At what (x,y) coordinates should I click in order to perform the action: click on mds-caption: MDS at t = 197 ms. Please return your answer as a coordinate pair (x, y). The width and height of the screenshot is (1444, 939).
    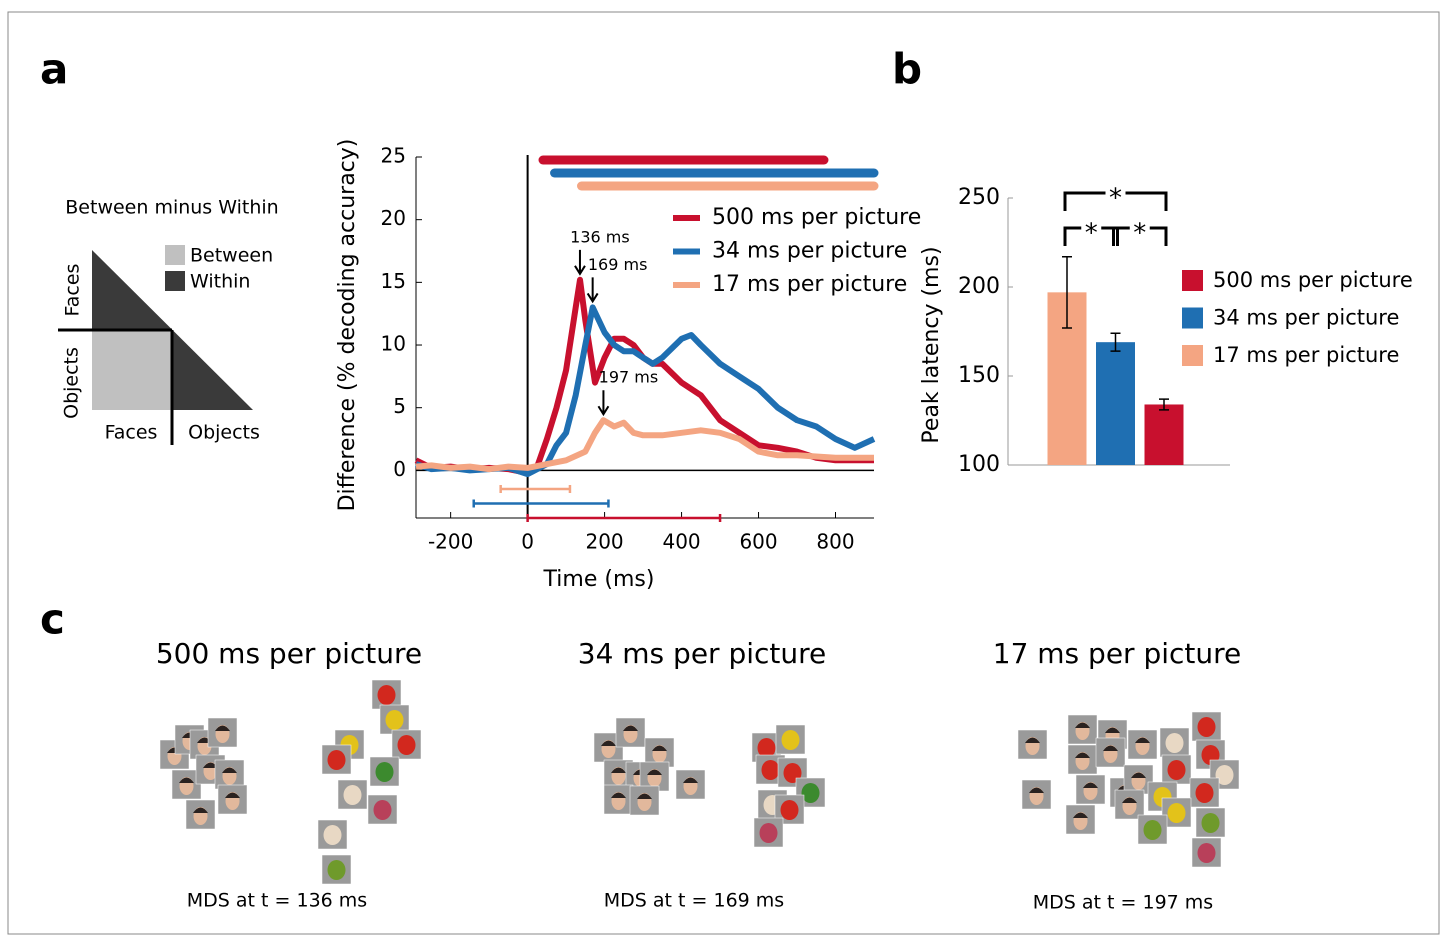
    Looking at the image, I should click on (1123, 903).